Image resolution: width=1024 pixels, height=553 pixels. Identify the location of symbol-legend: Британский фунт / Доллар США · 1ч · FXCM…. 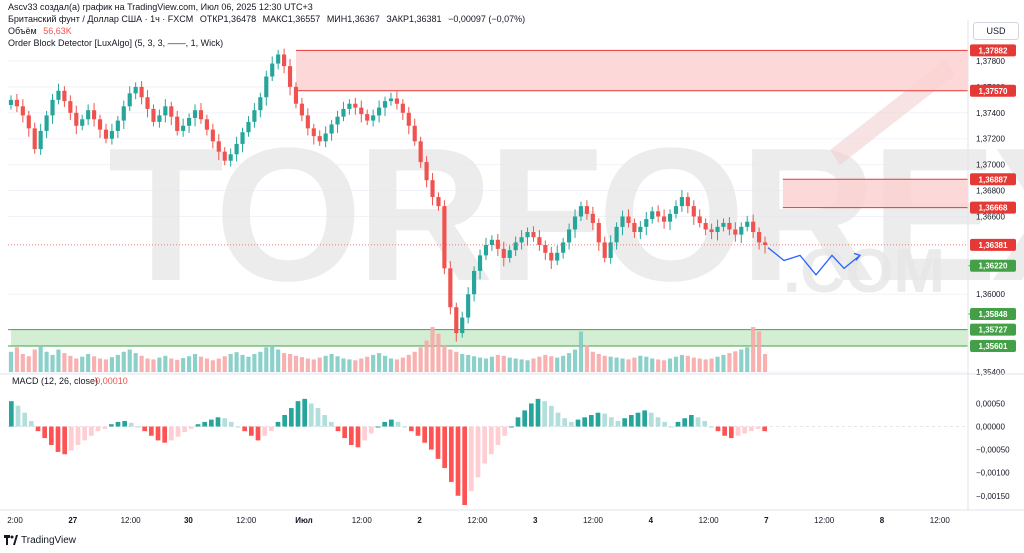
(268, 19).